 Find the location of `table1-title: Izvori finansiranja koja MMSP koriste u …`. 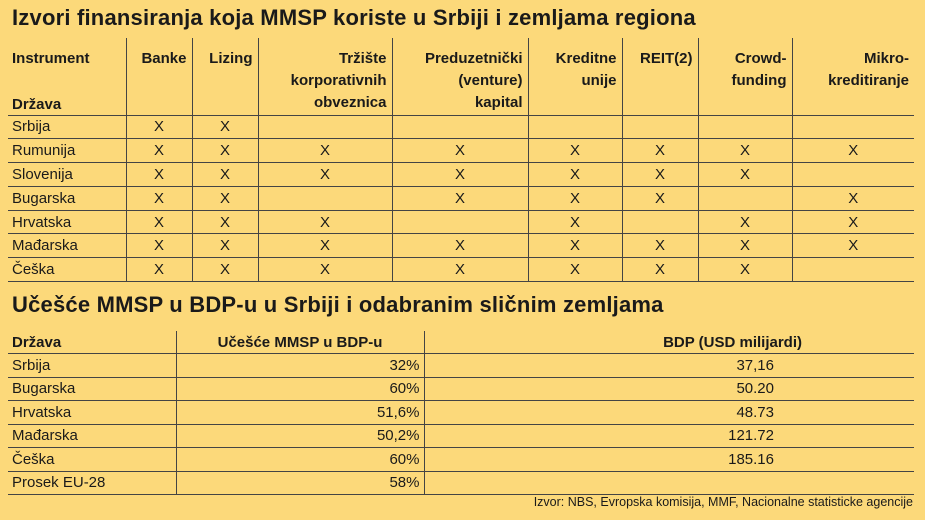

table1-title: Izvori finansiranja koja MMSP koriste u … is located at coordinates (354, 18).